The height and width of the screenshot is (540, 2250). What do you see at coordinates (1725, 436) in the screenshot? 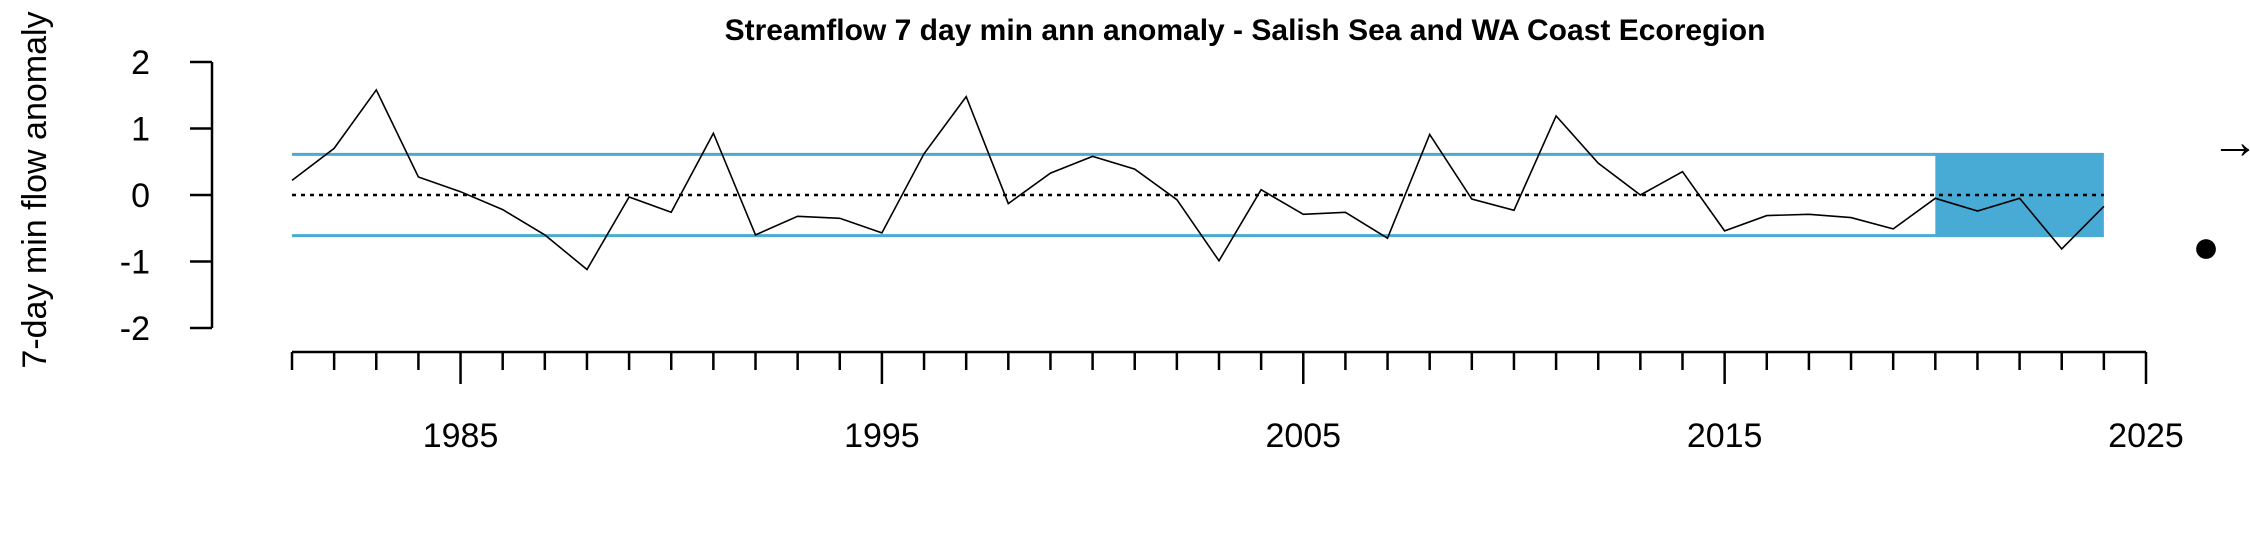
I see `x-tick-label: 2015` at bounding box center [1725, 436].